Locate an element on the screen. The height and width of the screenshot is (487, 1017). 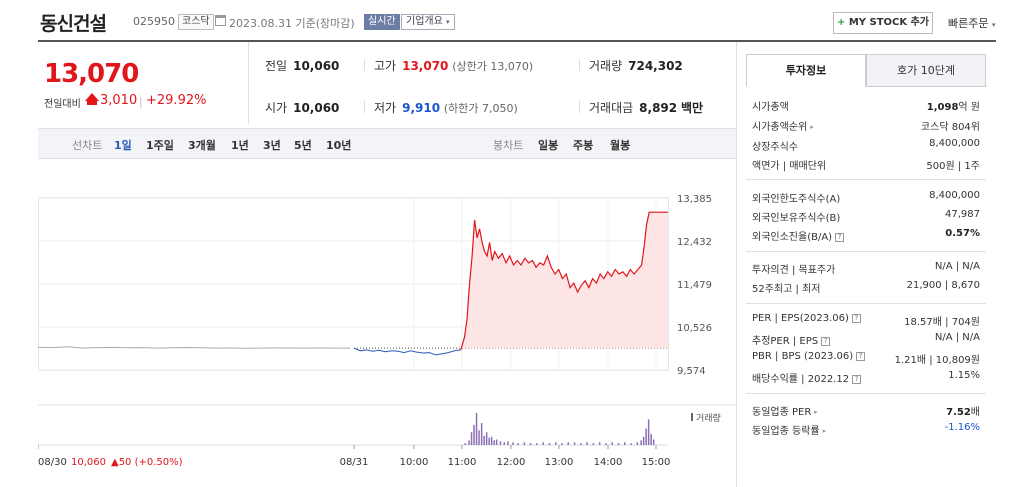
low-price: 저가 9,910 (하한가 7,050) is located at coordinates (446, 107).